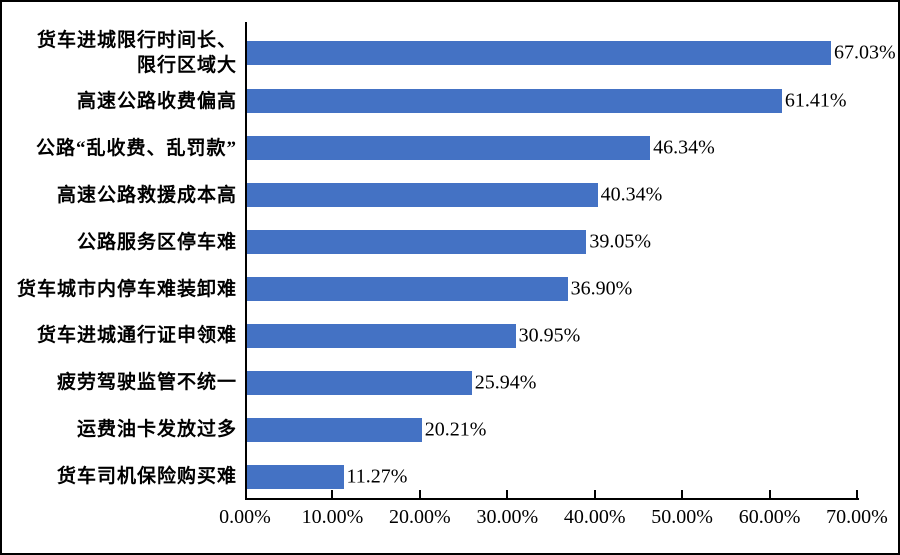 The height and width of the screenshot is (555, 900). I want to click on chart-row: 货车司机保险购买难 11.27%, so click(450, 476).